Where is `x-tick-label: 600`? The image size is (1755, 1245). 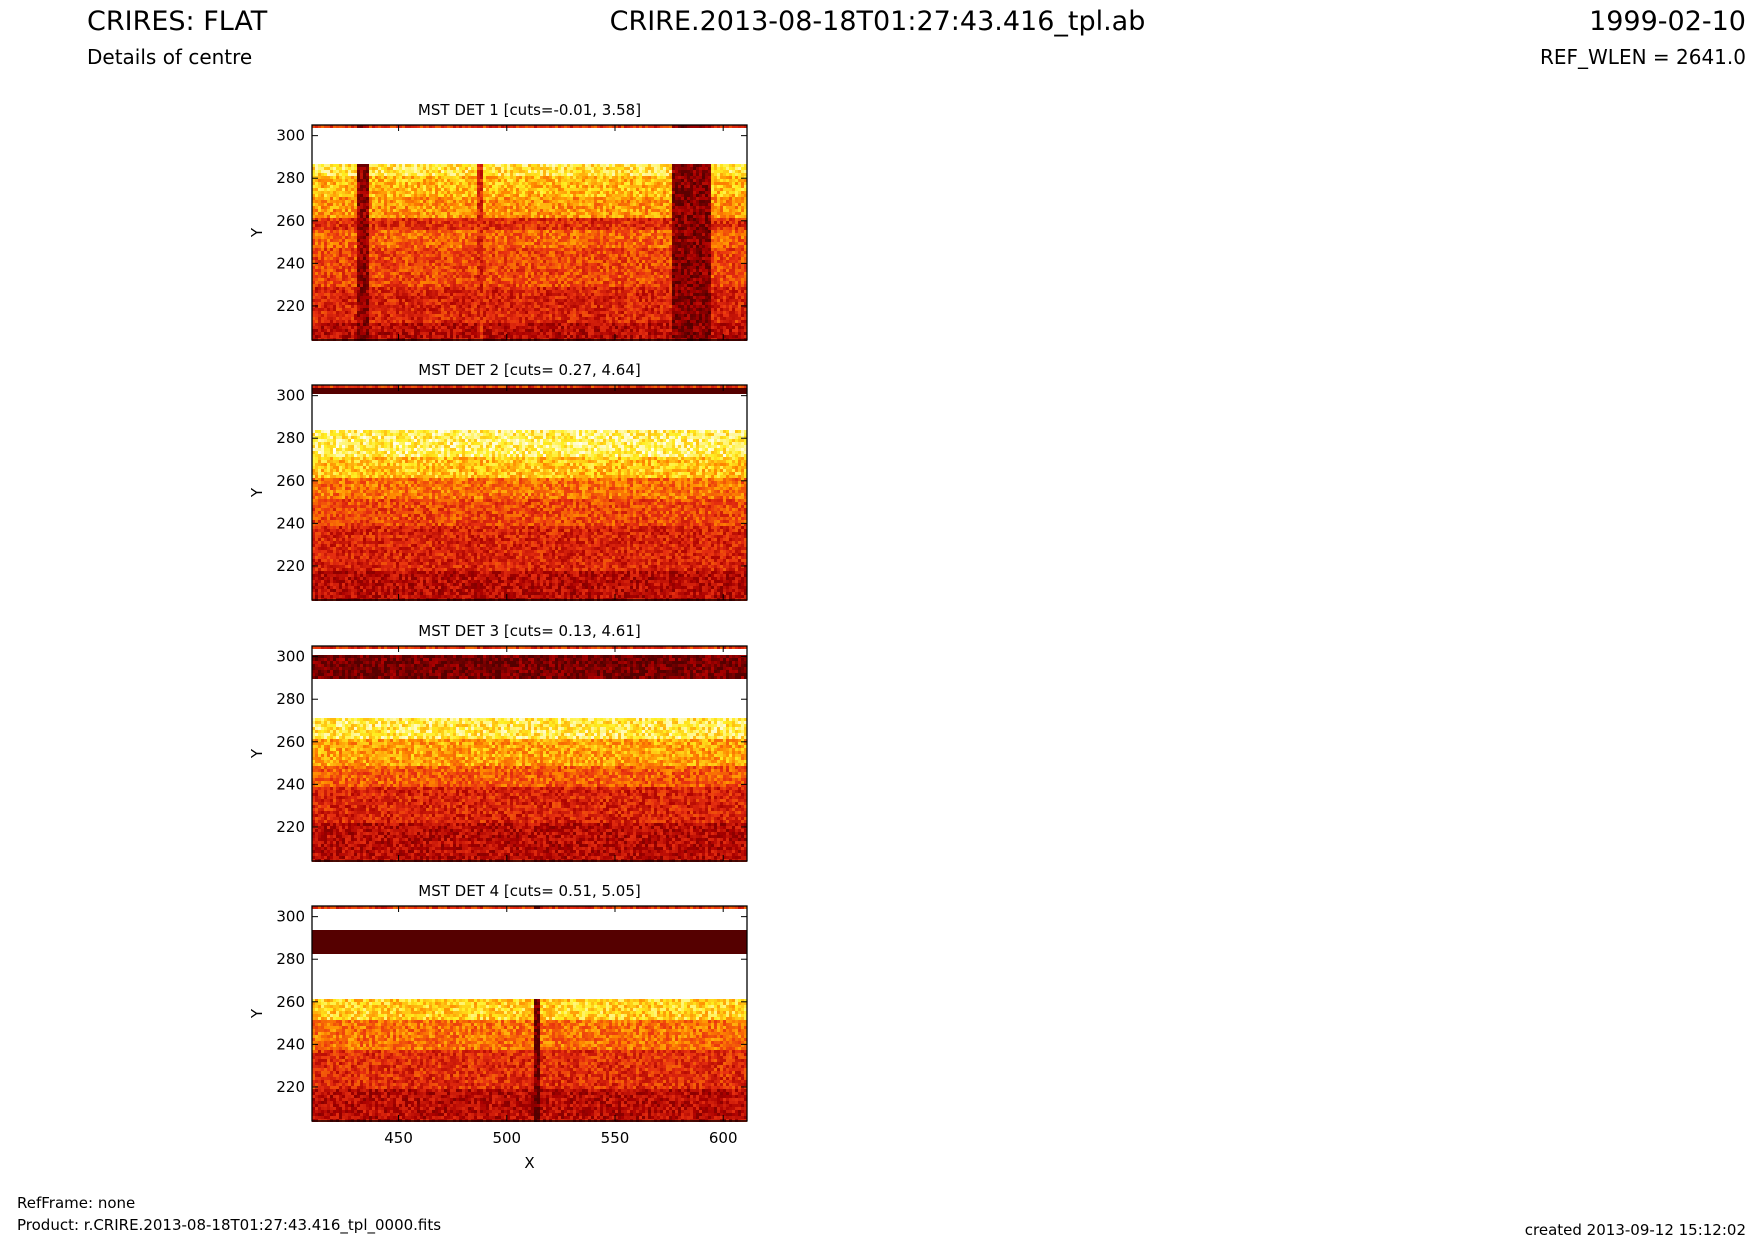 x-tick-label: 600 is located at coordinates (723, 1138).